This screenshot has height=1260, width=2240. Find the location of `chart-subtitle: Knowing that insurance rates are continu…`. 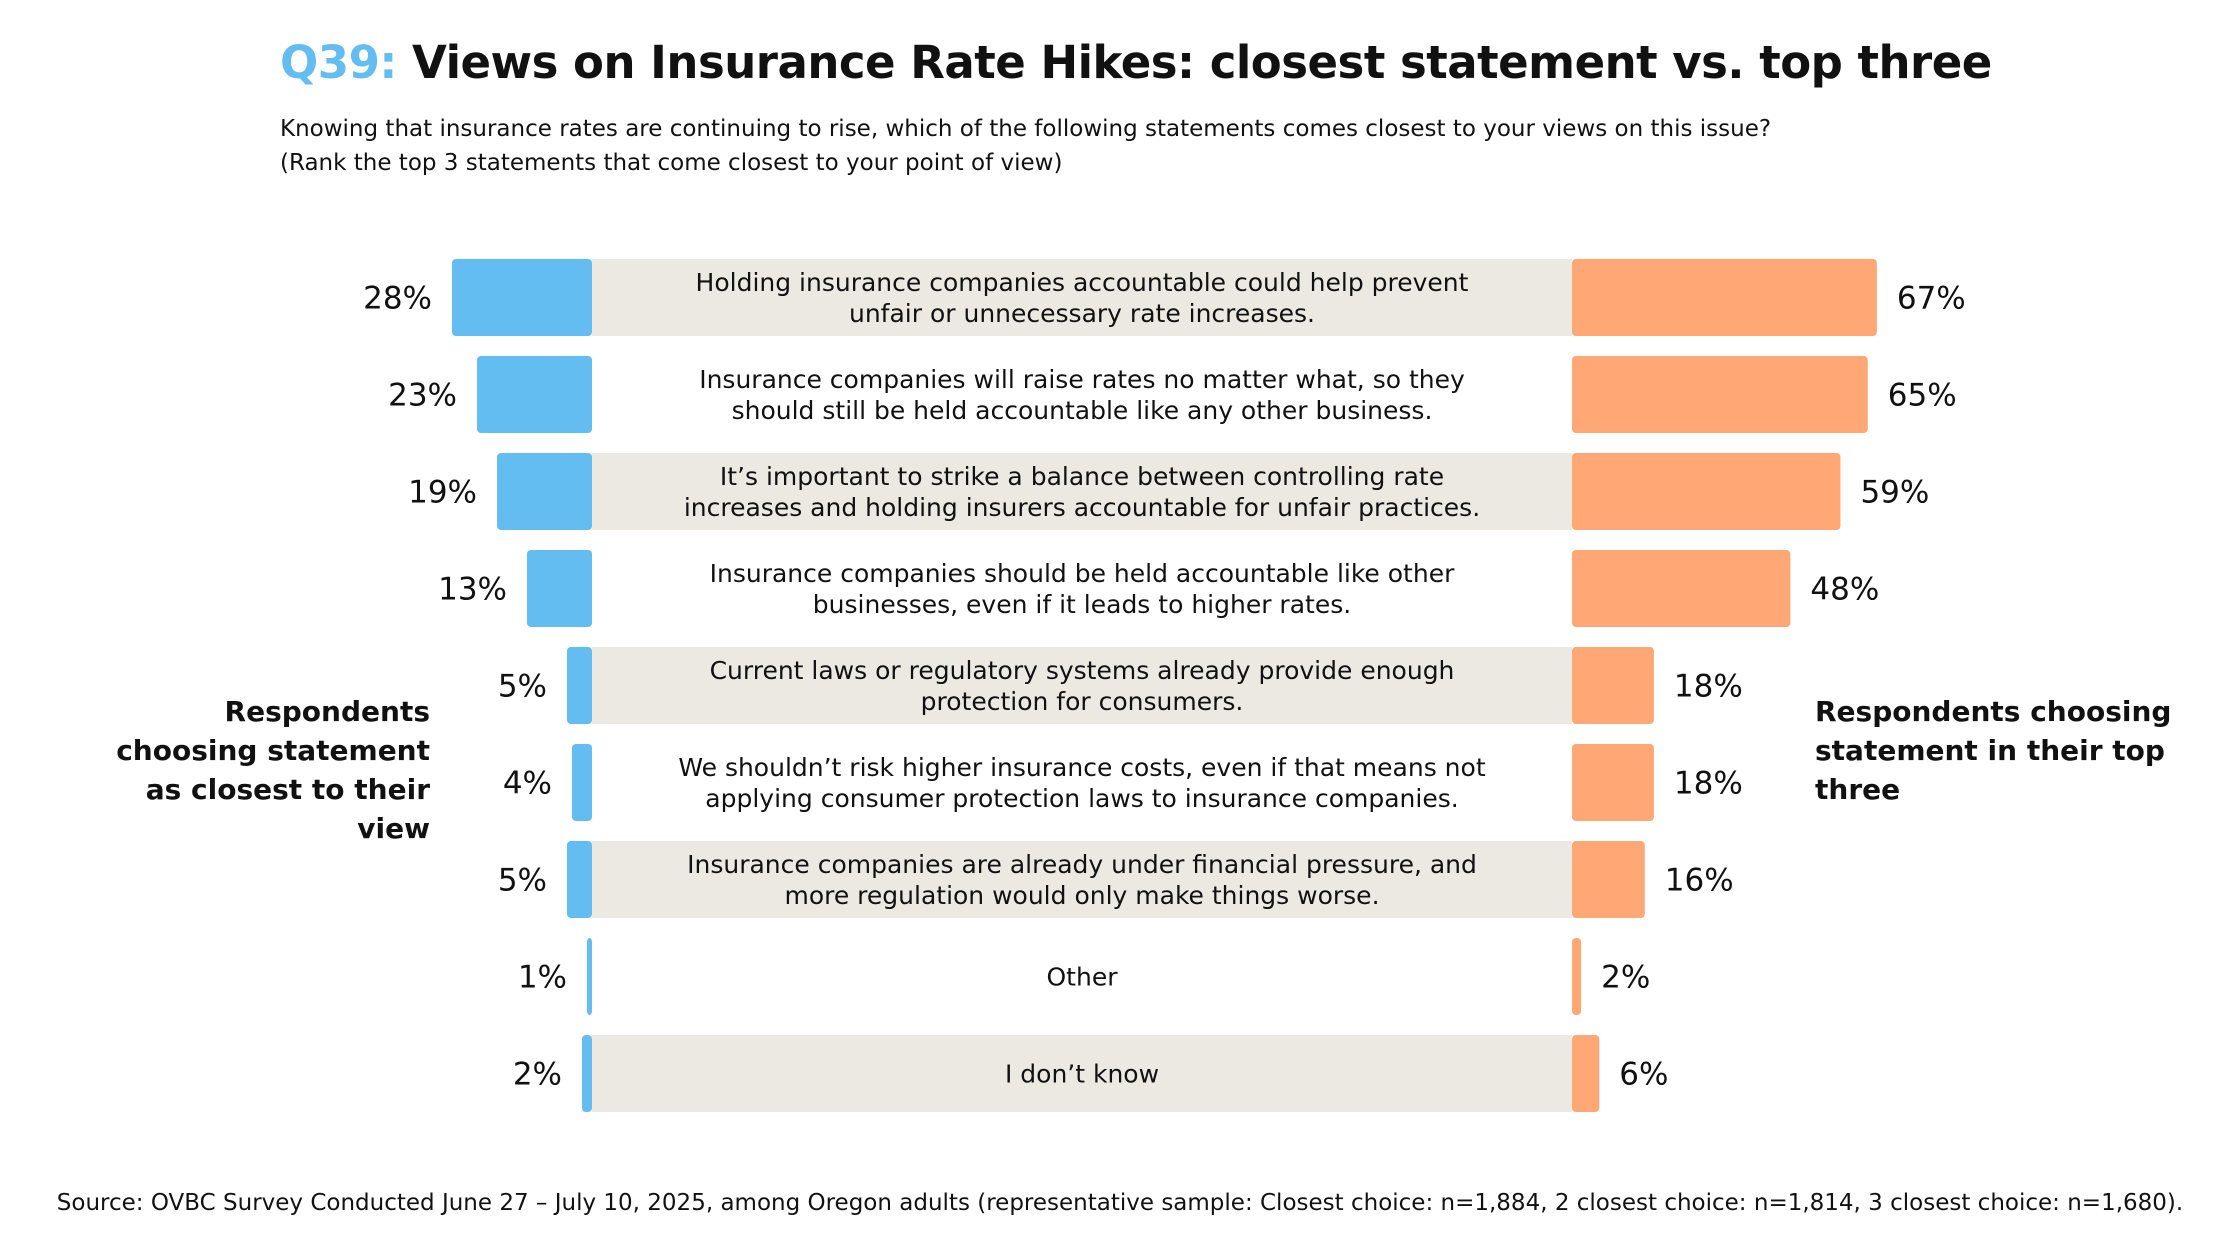

chart-subtitle: Knowing that insurance rates are continu… is located at coordinates (1130, 146).